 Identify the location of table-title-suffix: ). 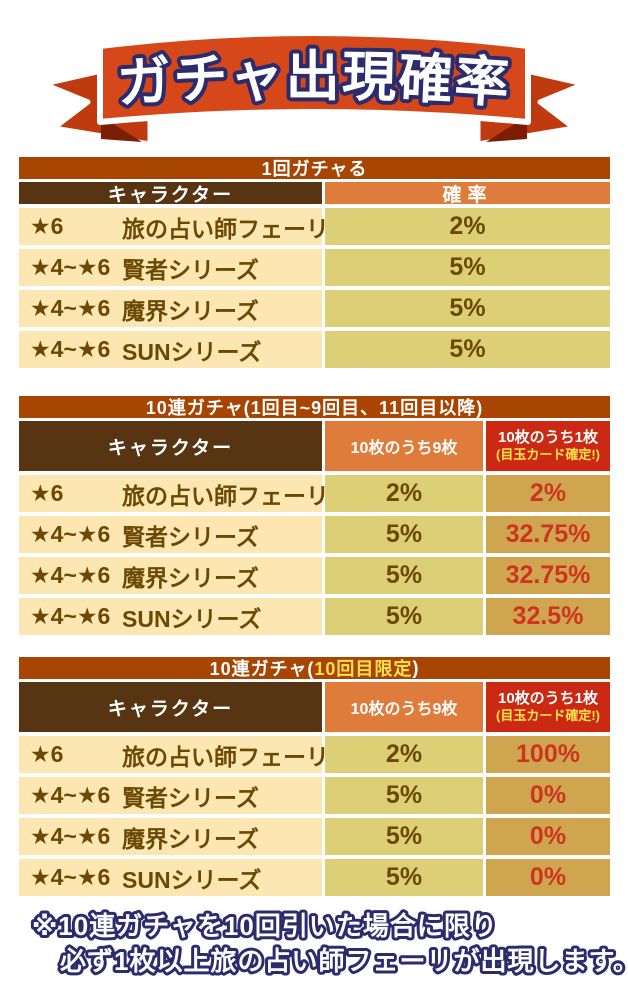
(416, 667).